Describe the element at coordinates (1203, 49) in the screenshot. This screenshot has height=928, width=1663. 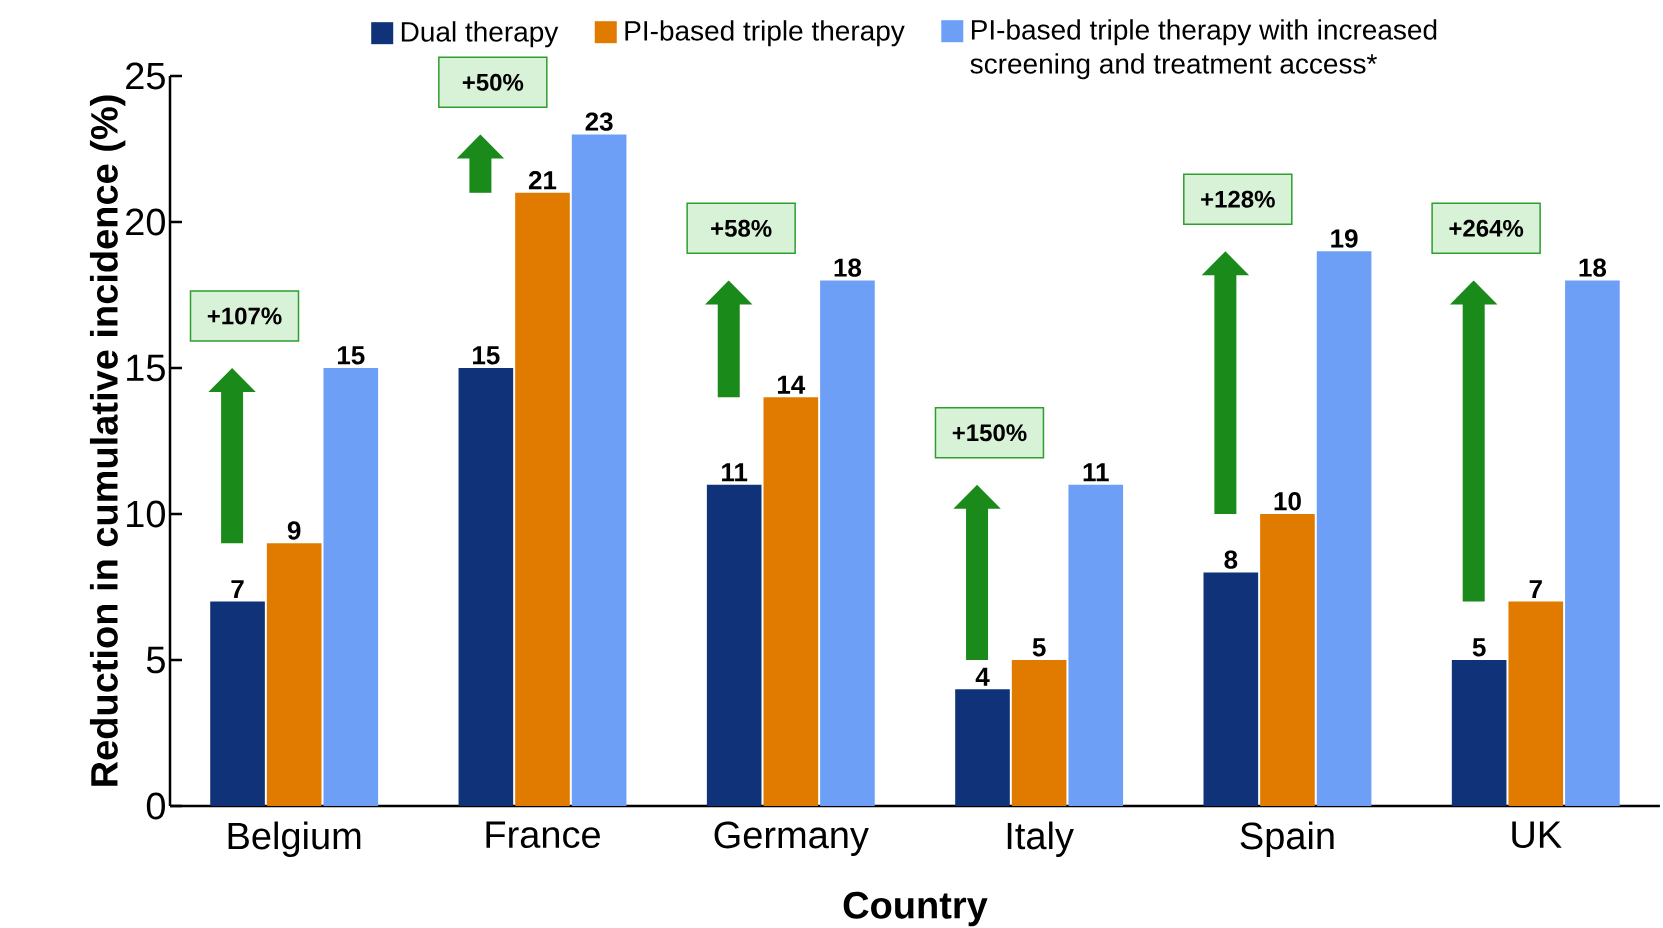
I see `legend-label: PI-based triple therapy with increased screening and treatment access*` at that location.